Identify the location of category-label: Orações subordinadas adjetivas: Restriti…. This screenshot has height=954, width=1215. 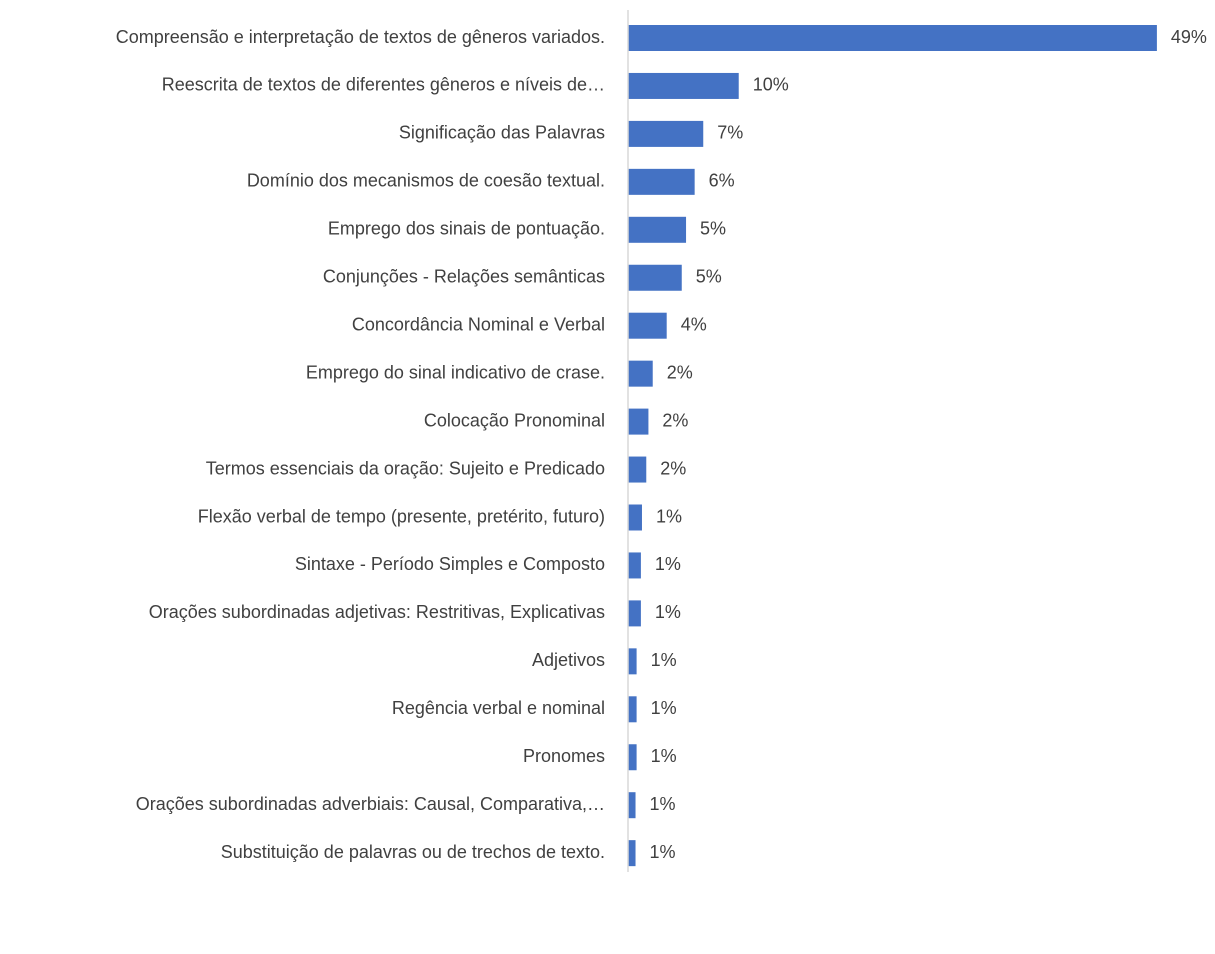
(377, 612).